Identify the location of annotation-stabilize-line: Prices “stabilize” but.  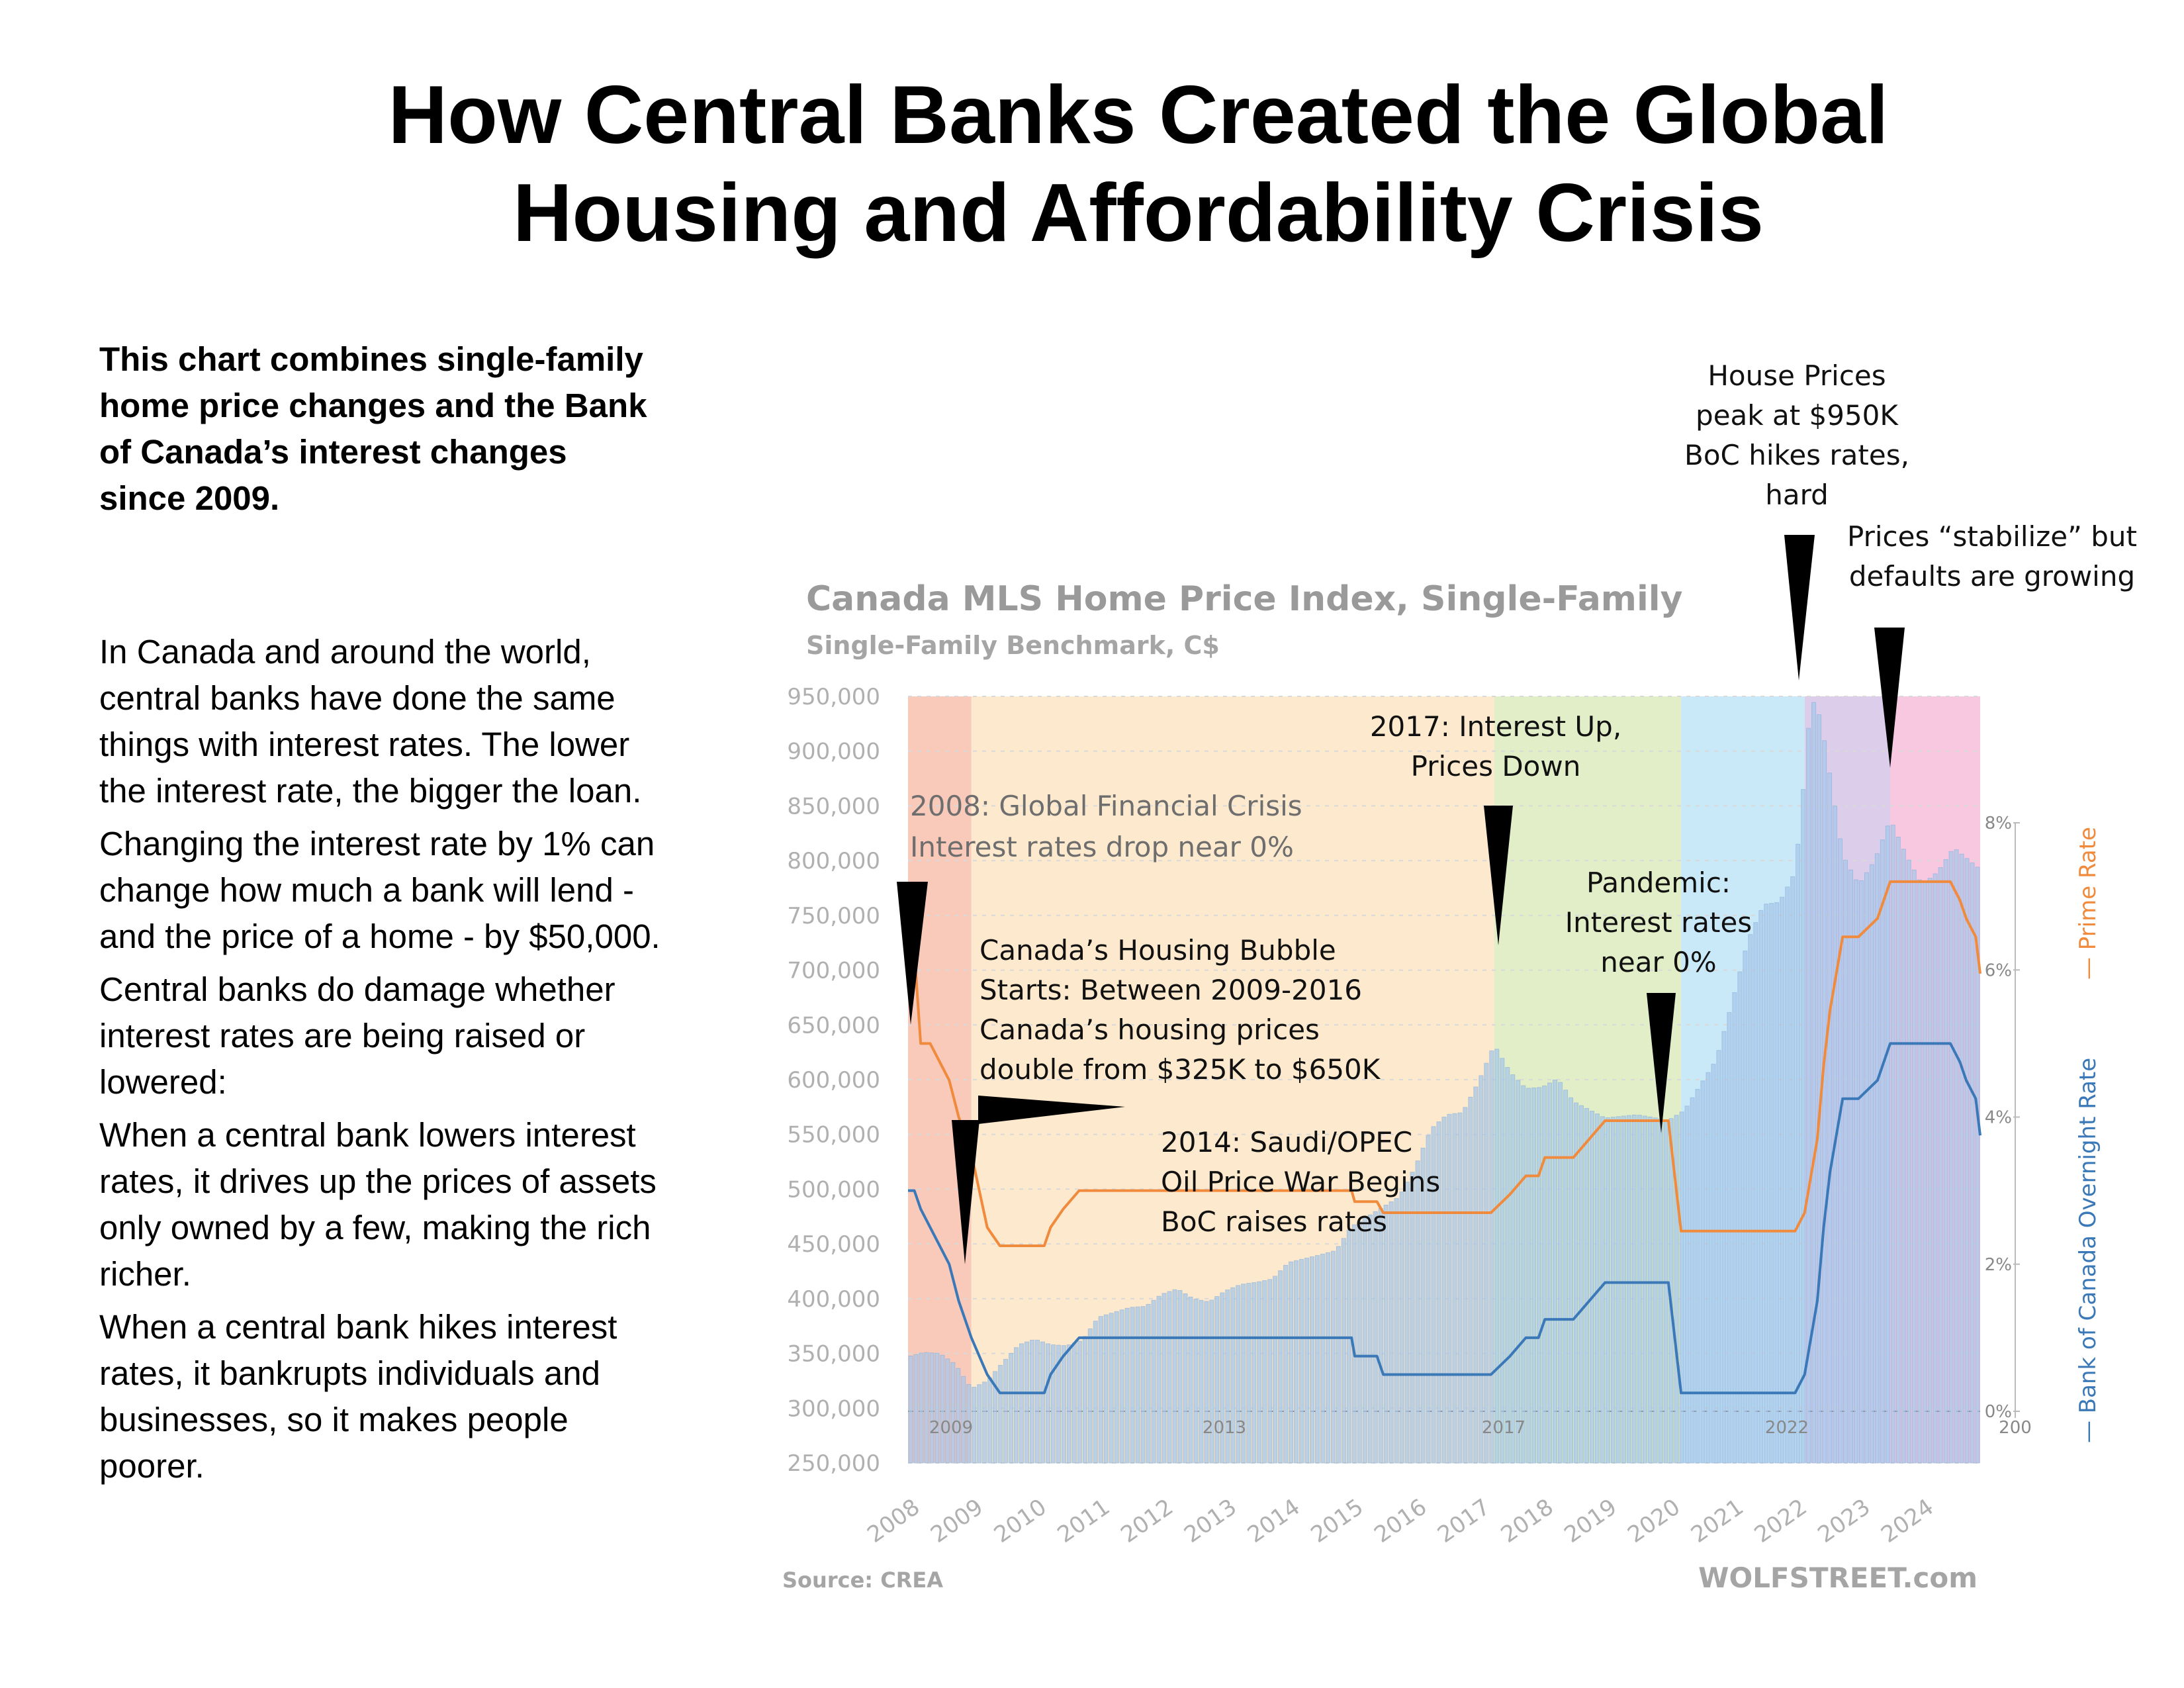
(1992, 536).